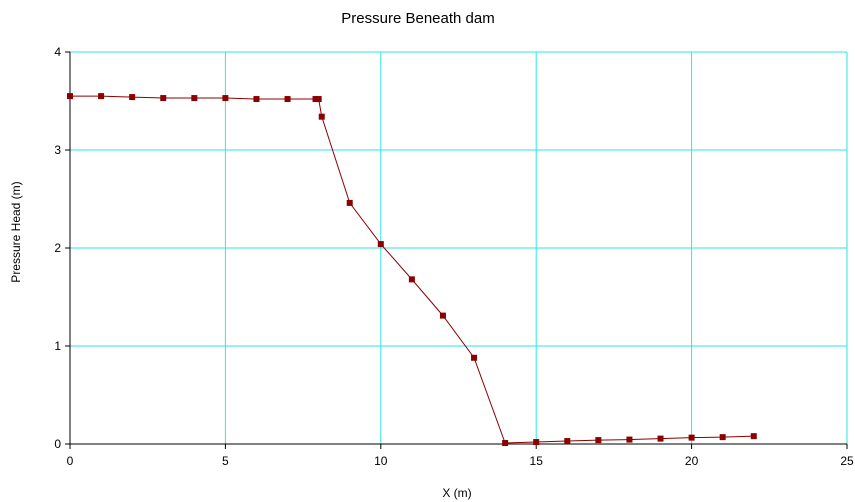  Describe the element at coordinates (456, 493) in the screenshot. I see `x-axis-label: X (m)` at that location.